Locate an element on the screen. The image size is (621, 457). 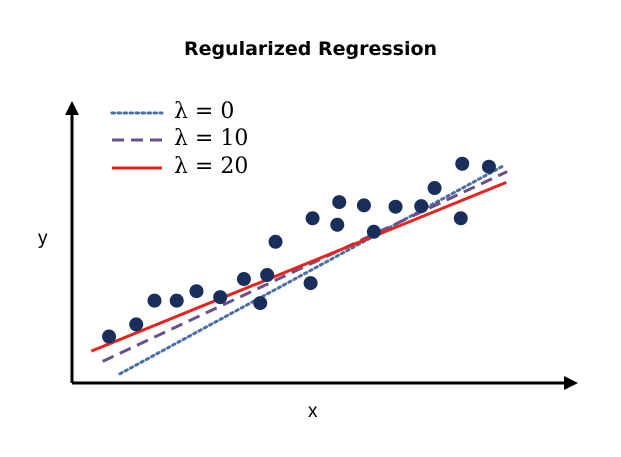
legend-label-1: λ = 10 is located at coordinates (211, 138).